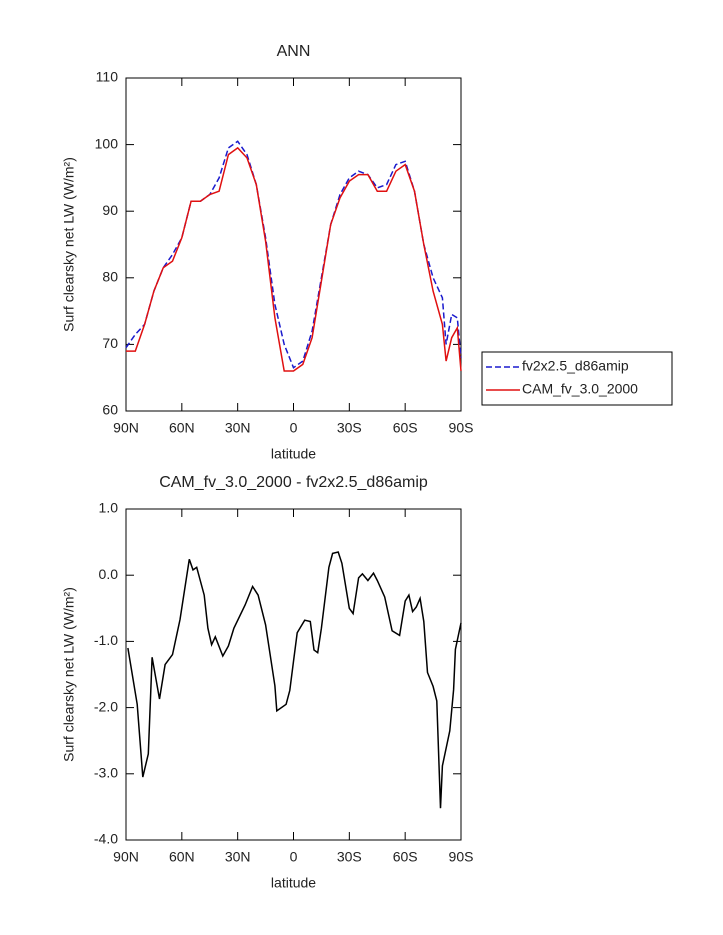 This screenshot has height=935, width=723. What do you see at coordinates (294, 51) in the screenshot?
I see `chart-title: ANN` at bounding box center [294, 51].